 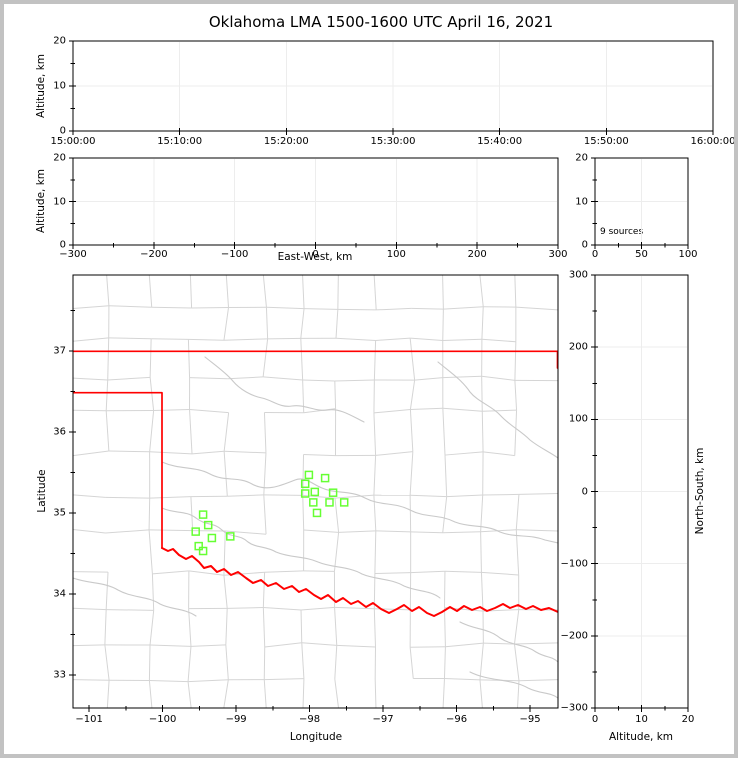 I want to click on north-south-tick-label: −100, so click(x=574, y=564).